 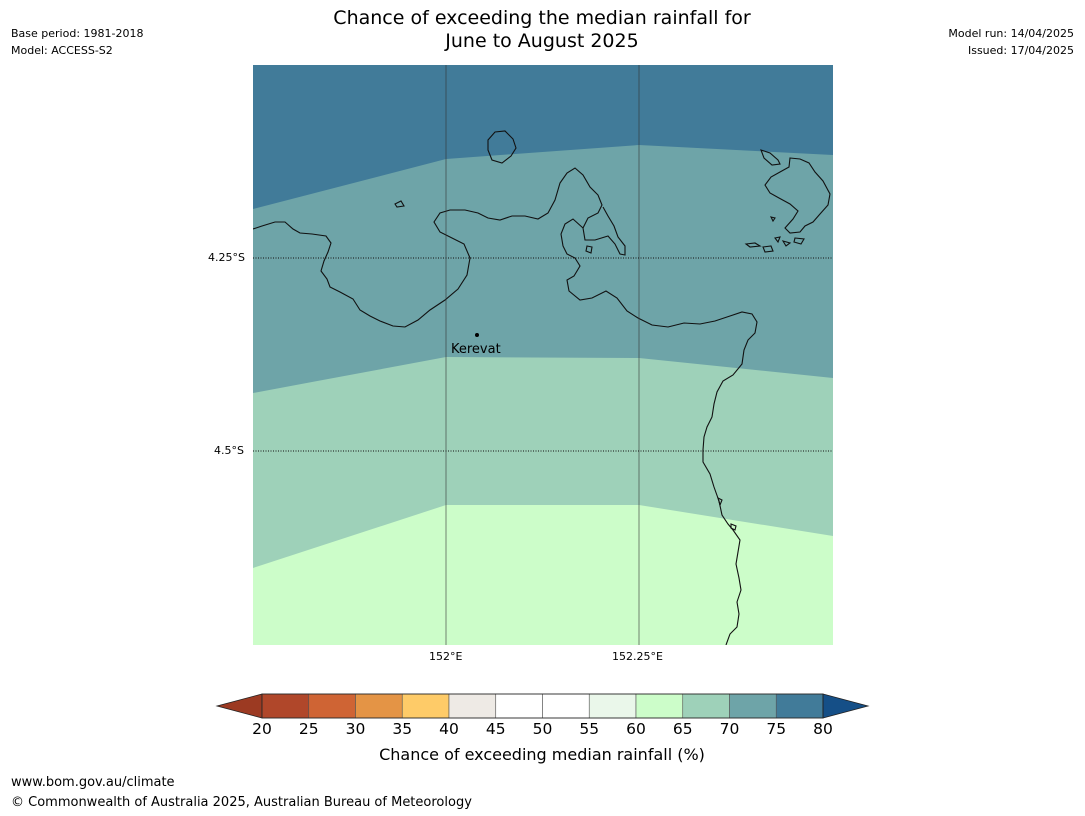 I want to click on model-text: Model: ACCESS-S2, so click(x=62, y=50).